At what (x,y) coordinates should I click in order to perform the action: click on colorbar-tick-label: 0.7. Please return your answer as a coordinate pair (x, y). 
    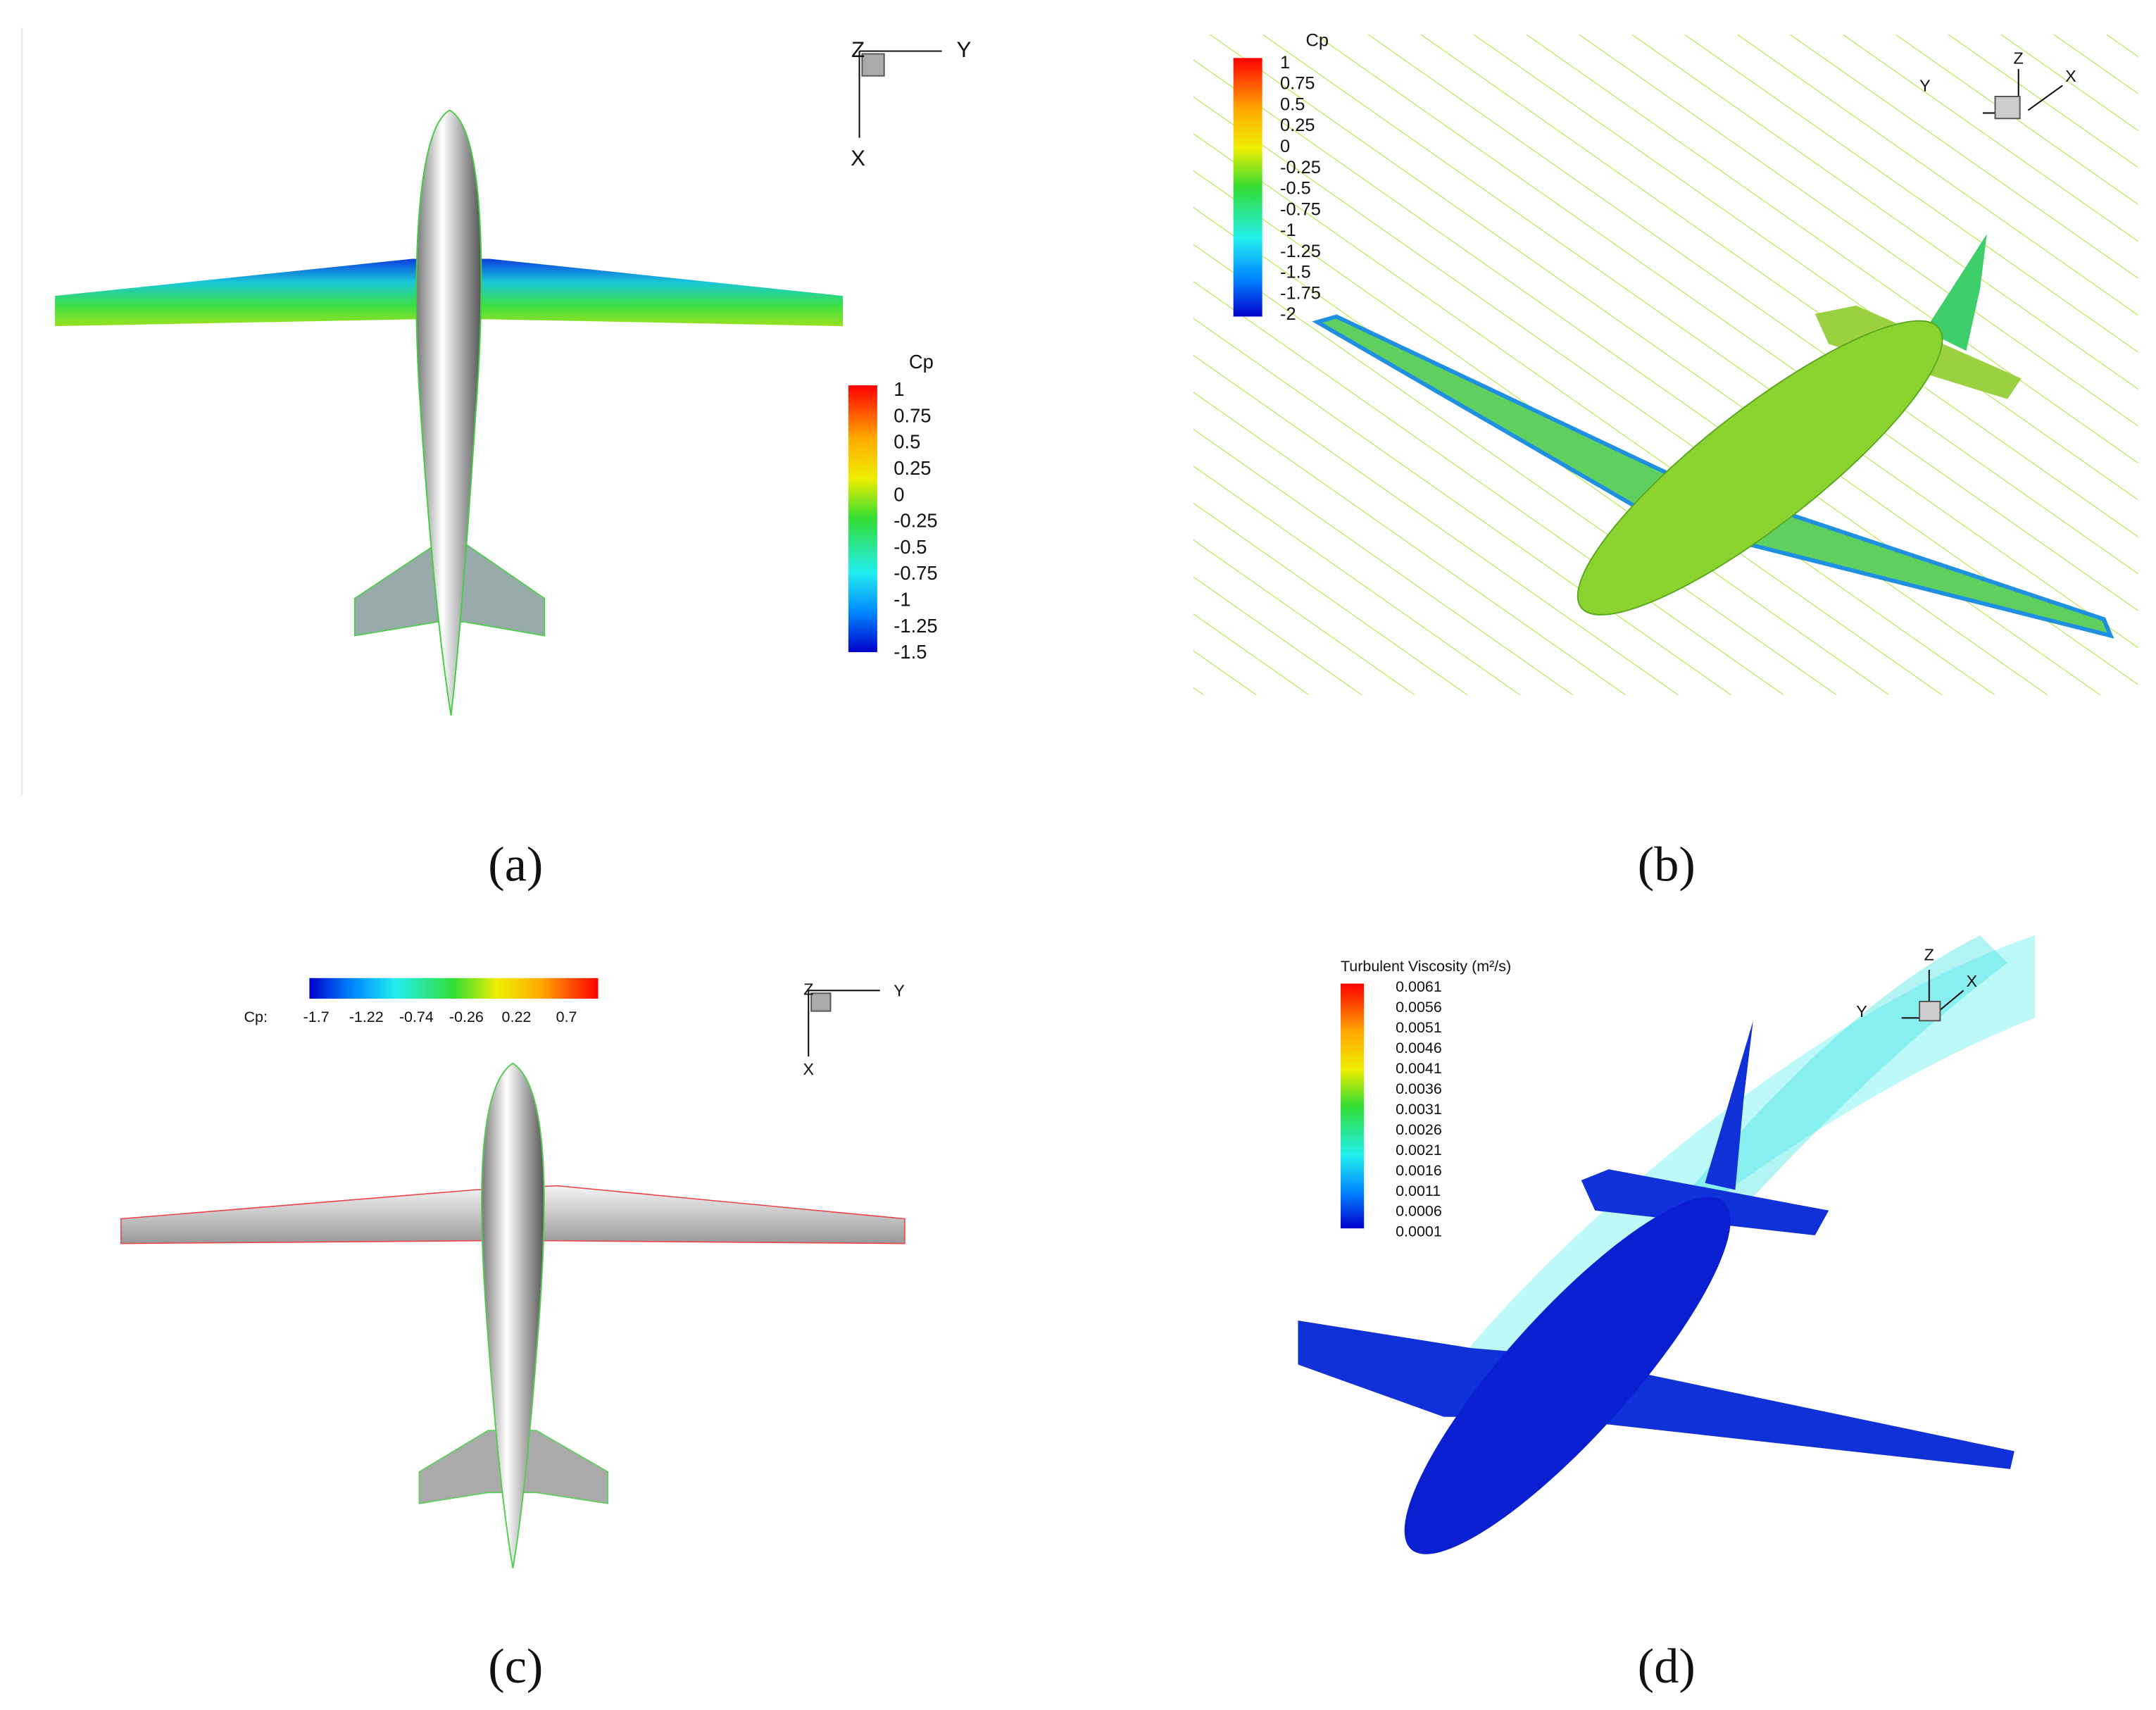
    Looking at the image, I should click on (566, 1017).